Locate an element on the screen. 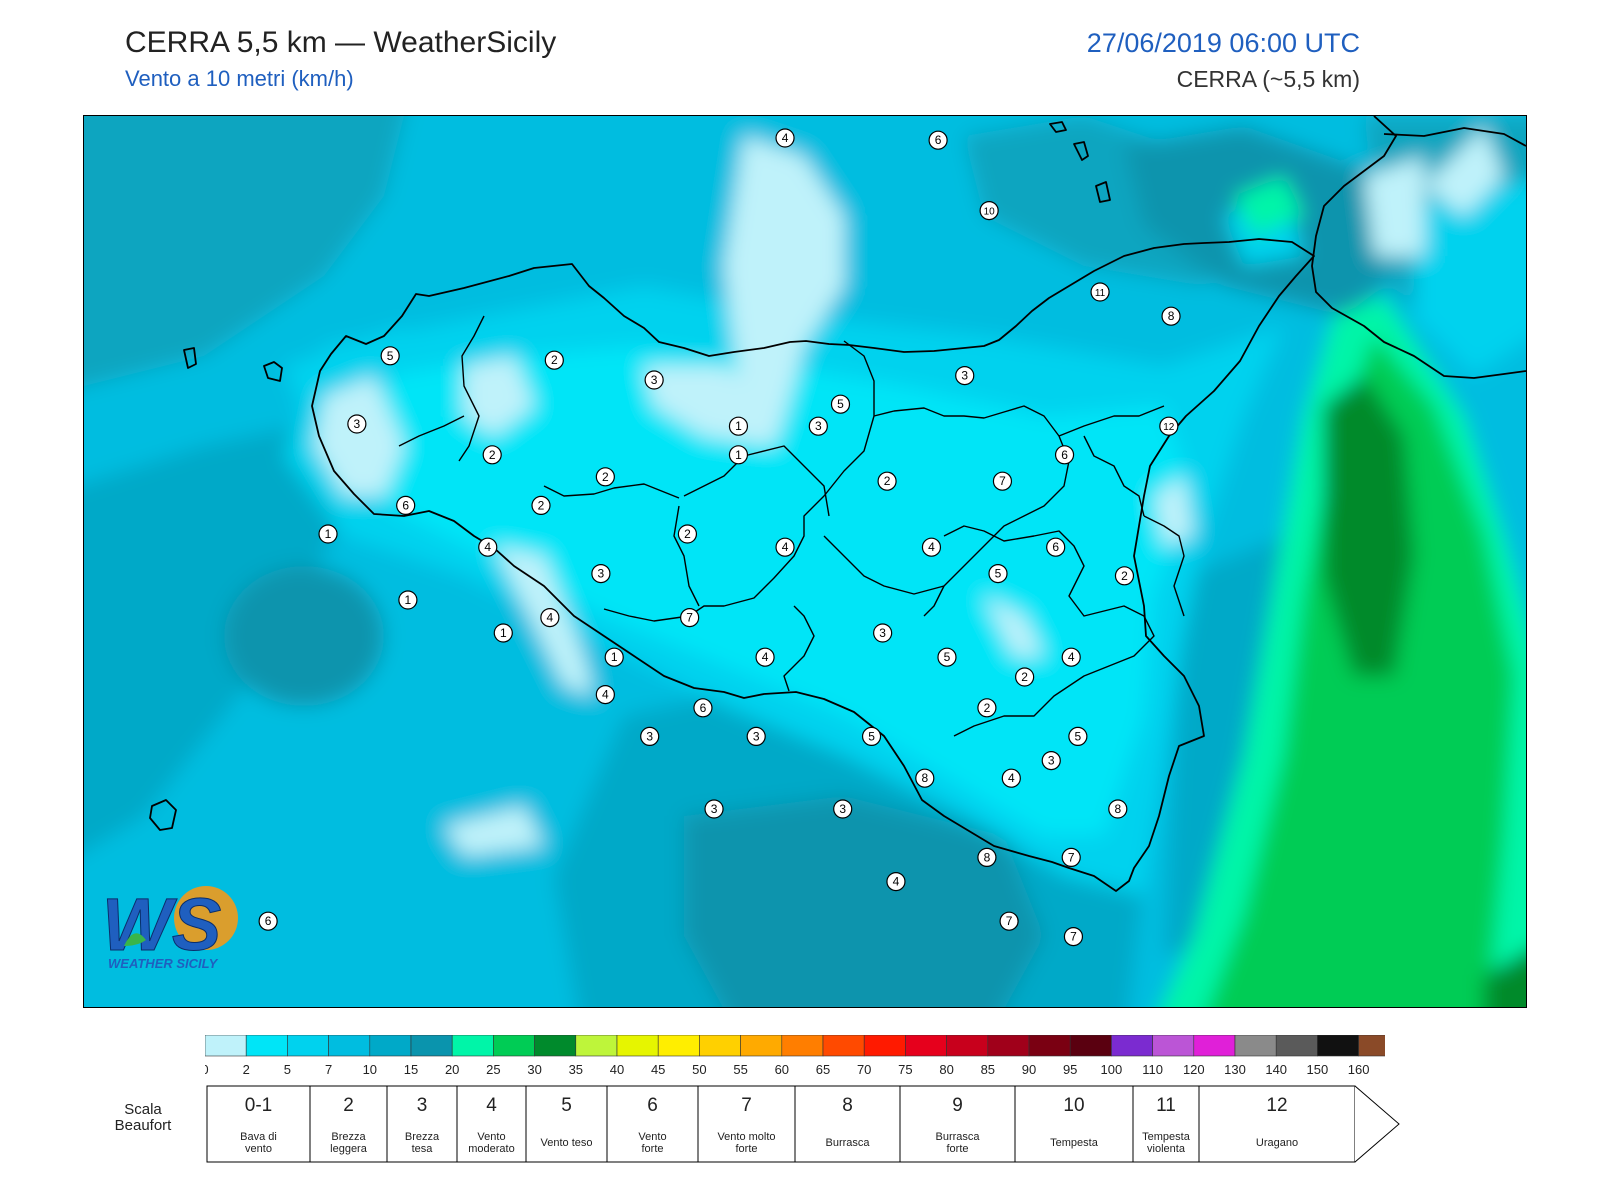 The height and width of the screenshot is (1200, 1600). colorbar-tick: 45 is located at coordinates (658, 1069).